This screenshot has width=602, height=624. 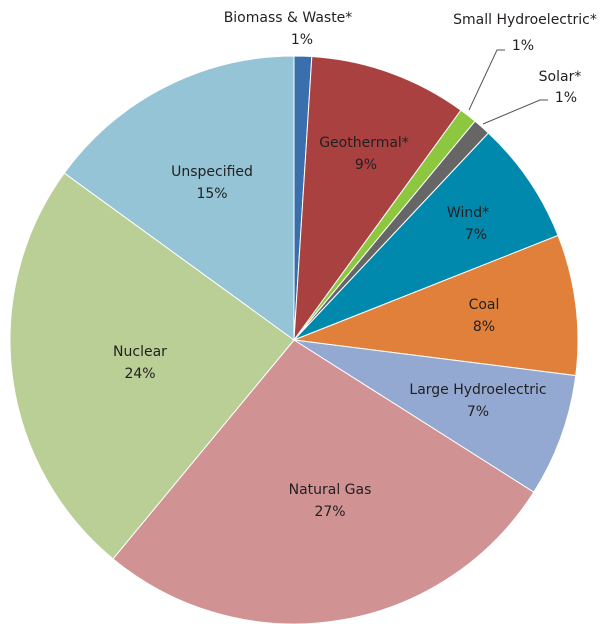 I want to click on slice-label: Solar*, so click(x=560, y=77).